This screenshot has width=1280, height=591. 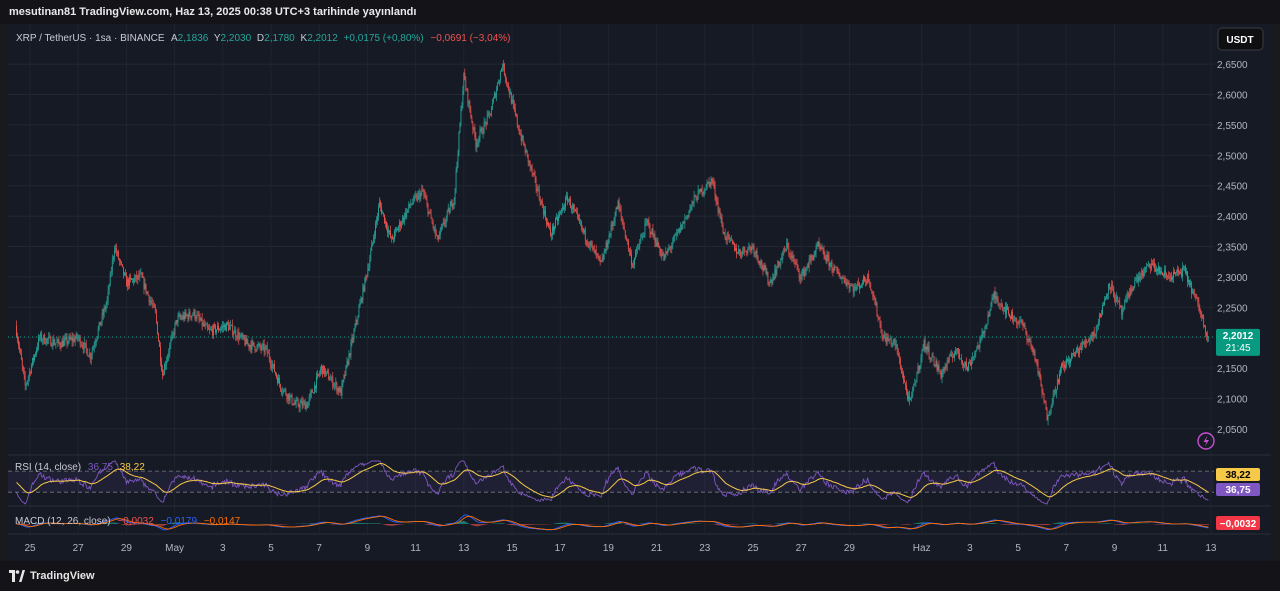 What do you see at coordinates (62, 576) in the screenshot?
I see `footer-brand: TradingView` at bounding box center [62, 576].